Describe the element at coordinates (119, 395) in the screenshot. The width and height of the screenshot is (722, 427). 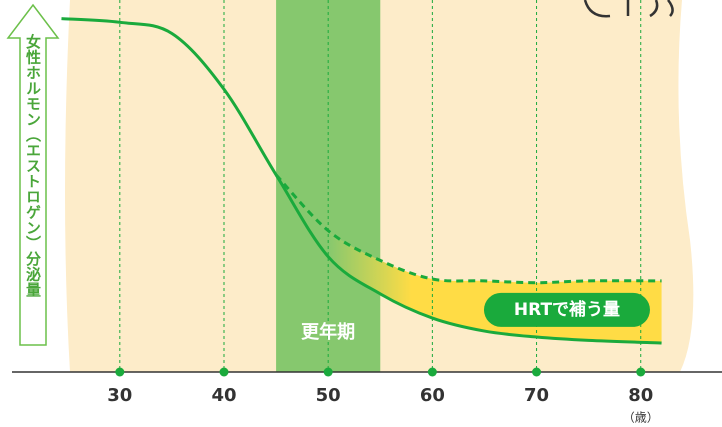
I see `x-tick-label: 30` at that location.